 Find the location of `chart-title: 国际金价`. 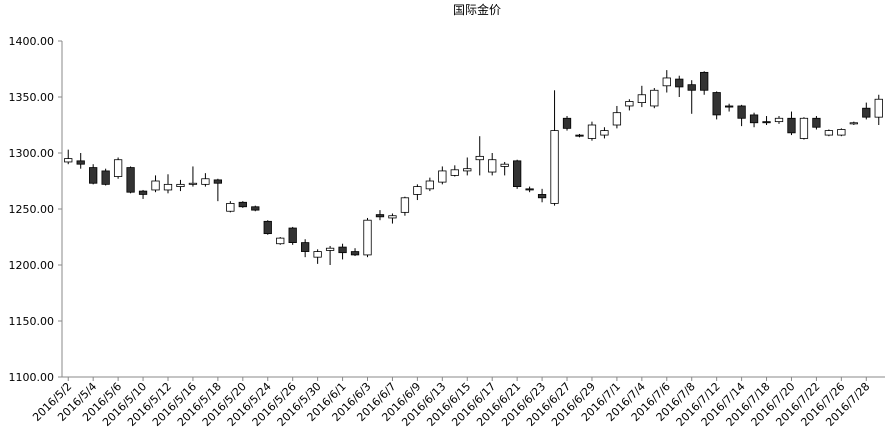

chart-title: 国际金价 is located at coordinates (477, 9).